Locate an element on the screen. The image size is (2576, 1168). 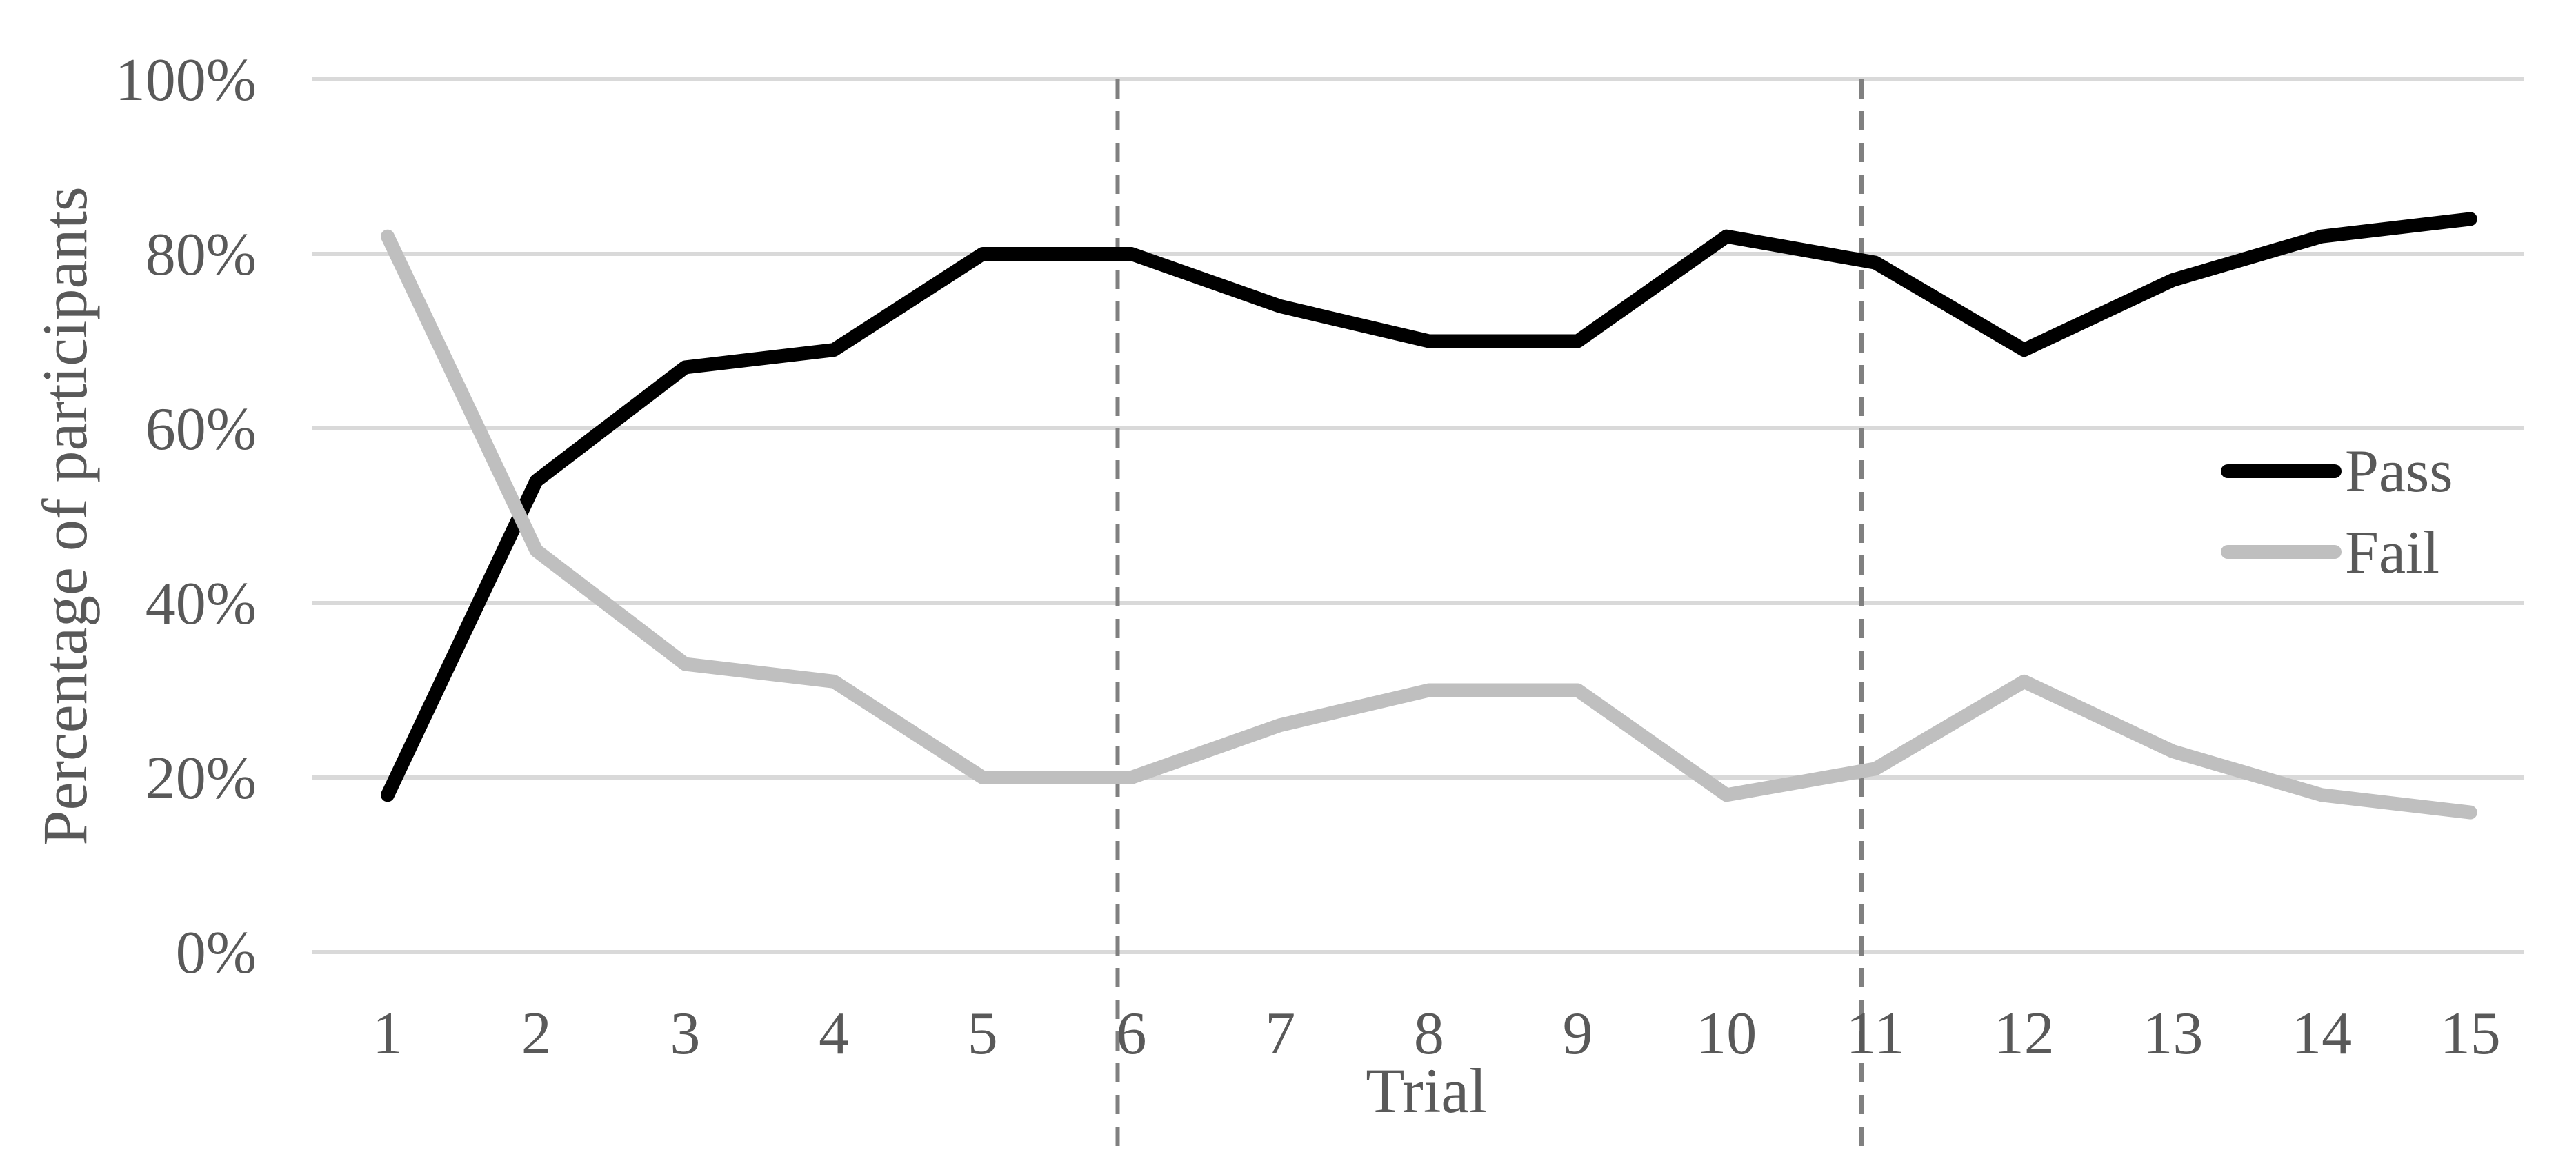
x-tick-label: 6 is located at coordinates (1132, 1033).